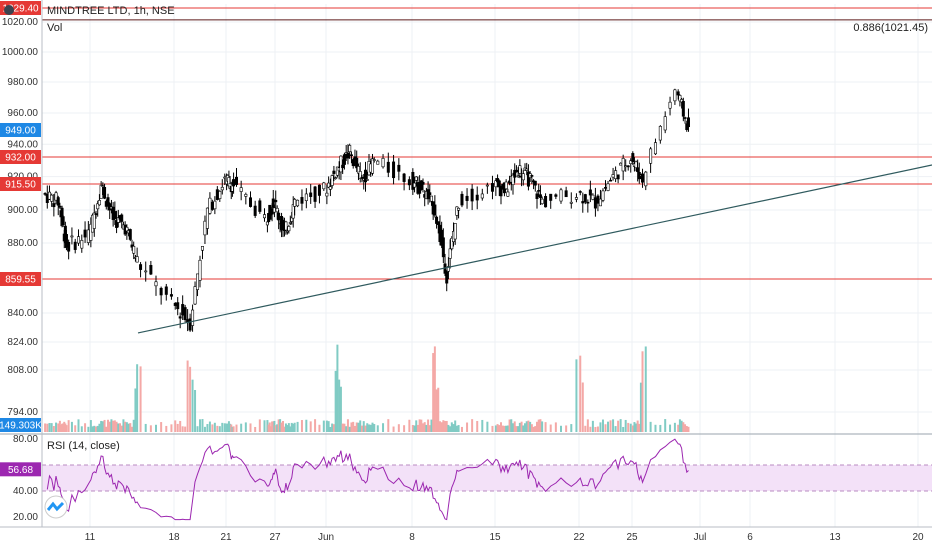  What do you see at coordinates (174, 537) in the screenshot?
I see `time-tick-label: 18` at bounding box center [174, 537].